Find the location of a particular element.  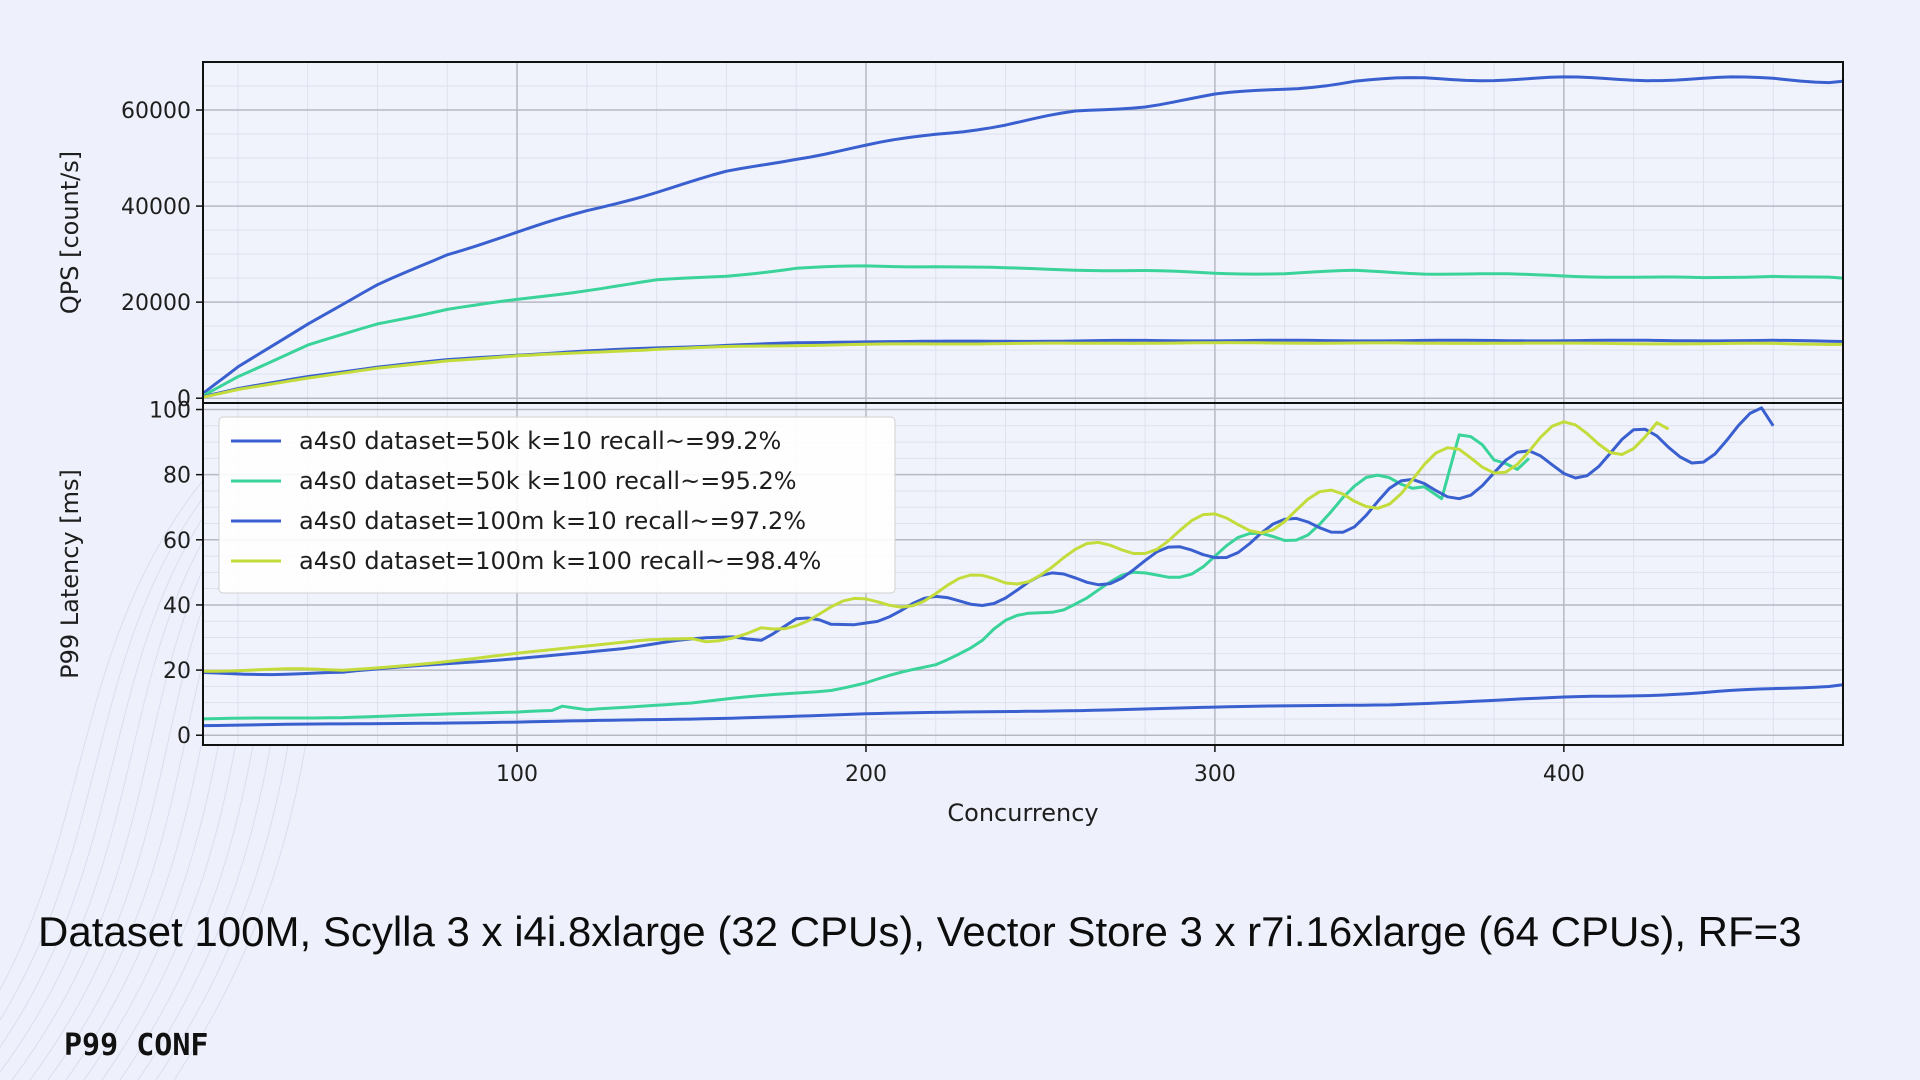

x-tick-label: 300 is located at coordinates (1215, 774).